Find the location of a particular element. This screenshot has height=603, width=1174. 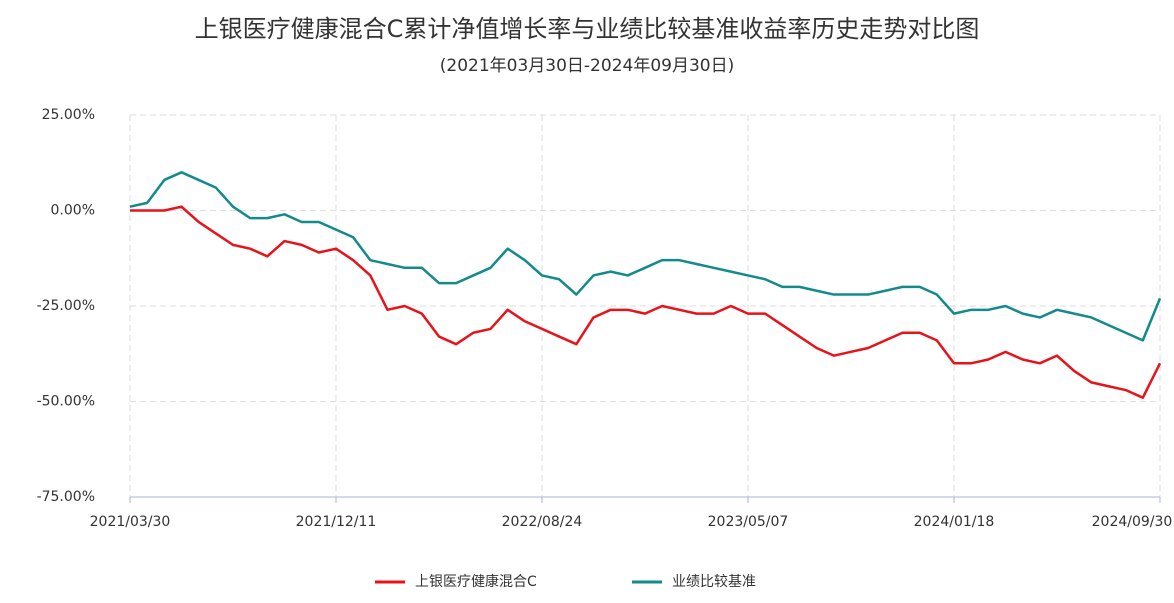

legend-label: 上银医疗健康混合C is located at coordinates (476, 581).